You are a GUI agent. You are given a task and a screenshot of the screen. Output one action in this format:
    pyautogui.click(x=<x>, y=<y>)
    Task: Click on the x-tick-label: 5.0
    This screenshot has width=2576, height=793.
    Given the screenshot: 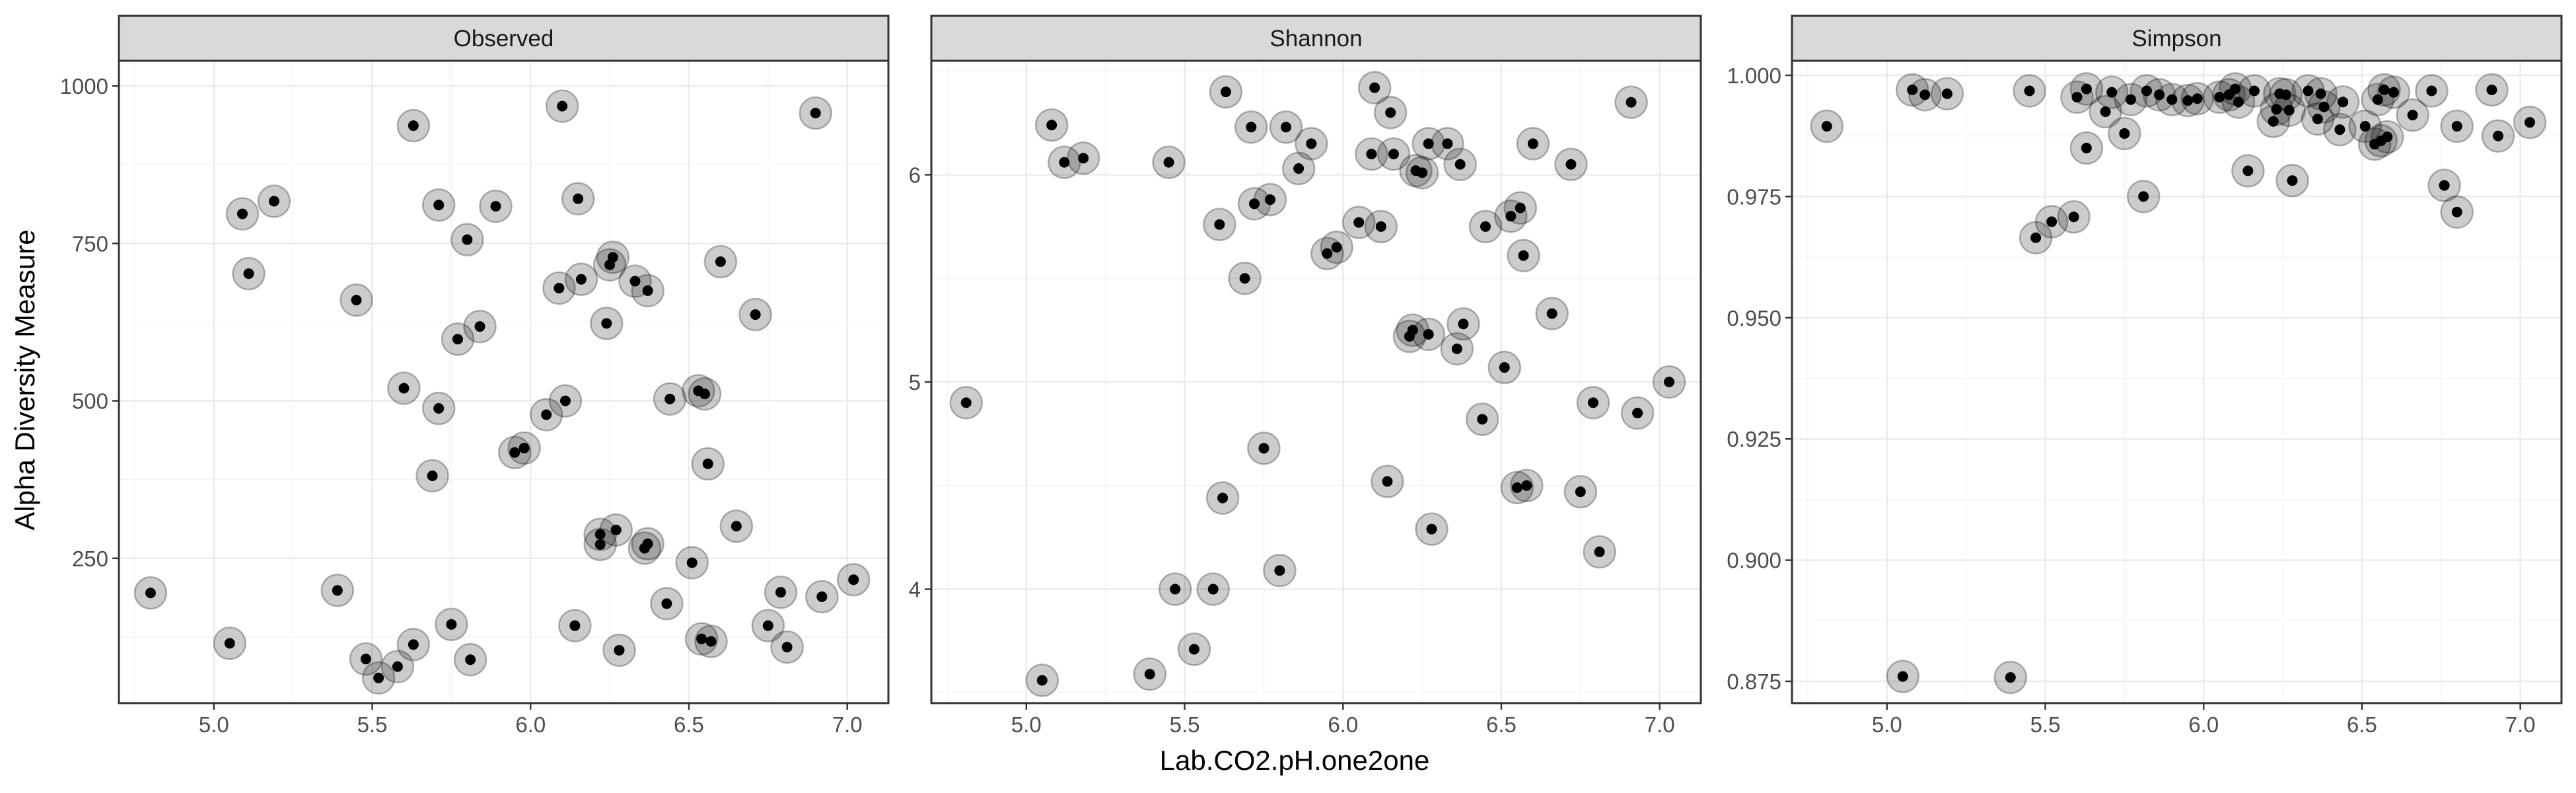 What is the action you would take?
    pyautogui.click(x=1026, y=724)
    